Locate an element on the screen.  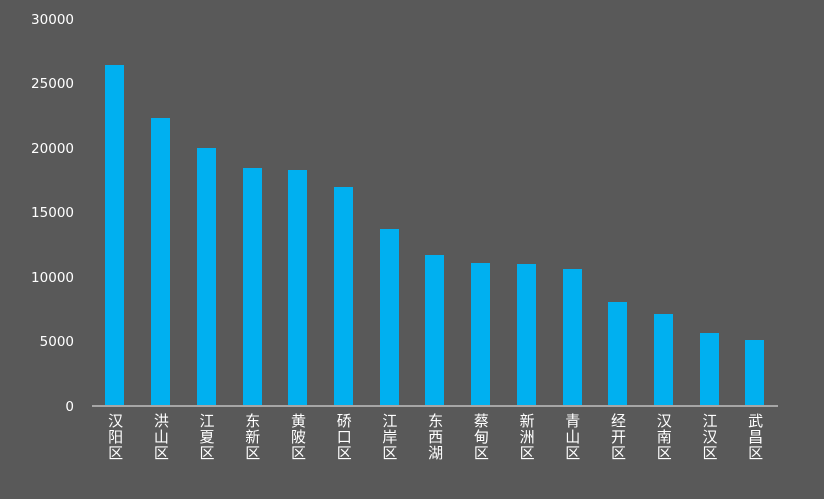
x-category-label: 汉南区 is located at coordinates (663, 437).